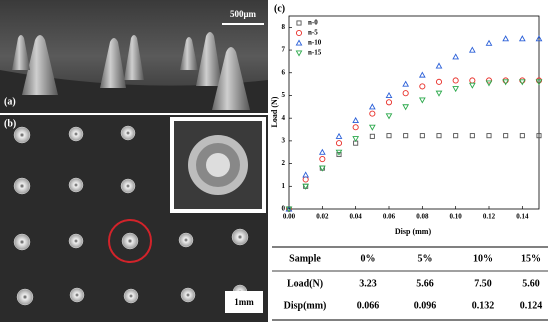 The width and height of the screenshot is (550, 322). What do you see at coordinates (356, 217) in the screenshot?
I see `x-tick-label: 0.04` at bounding box center [356, 217].